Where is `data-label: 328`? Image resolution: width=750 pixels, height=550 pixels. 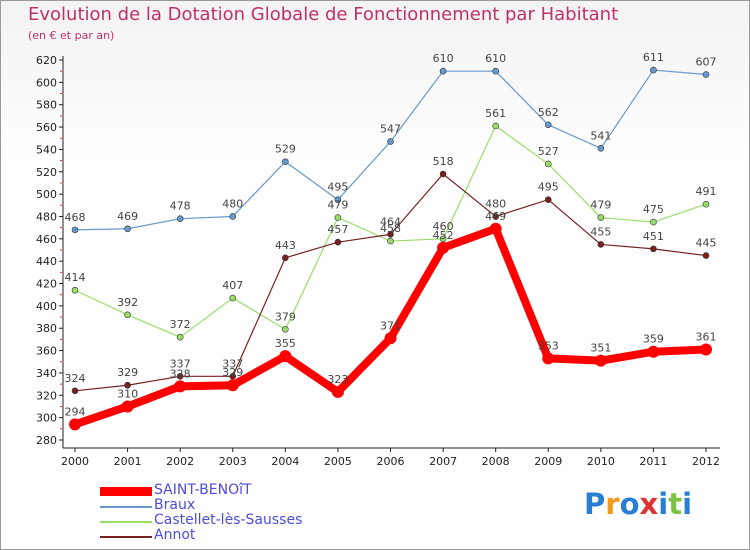 data-label: 328 is located at coordinates (180, 373).